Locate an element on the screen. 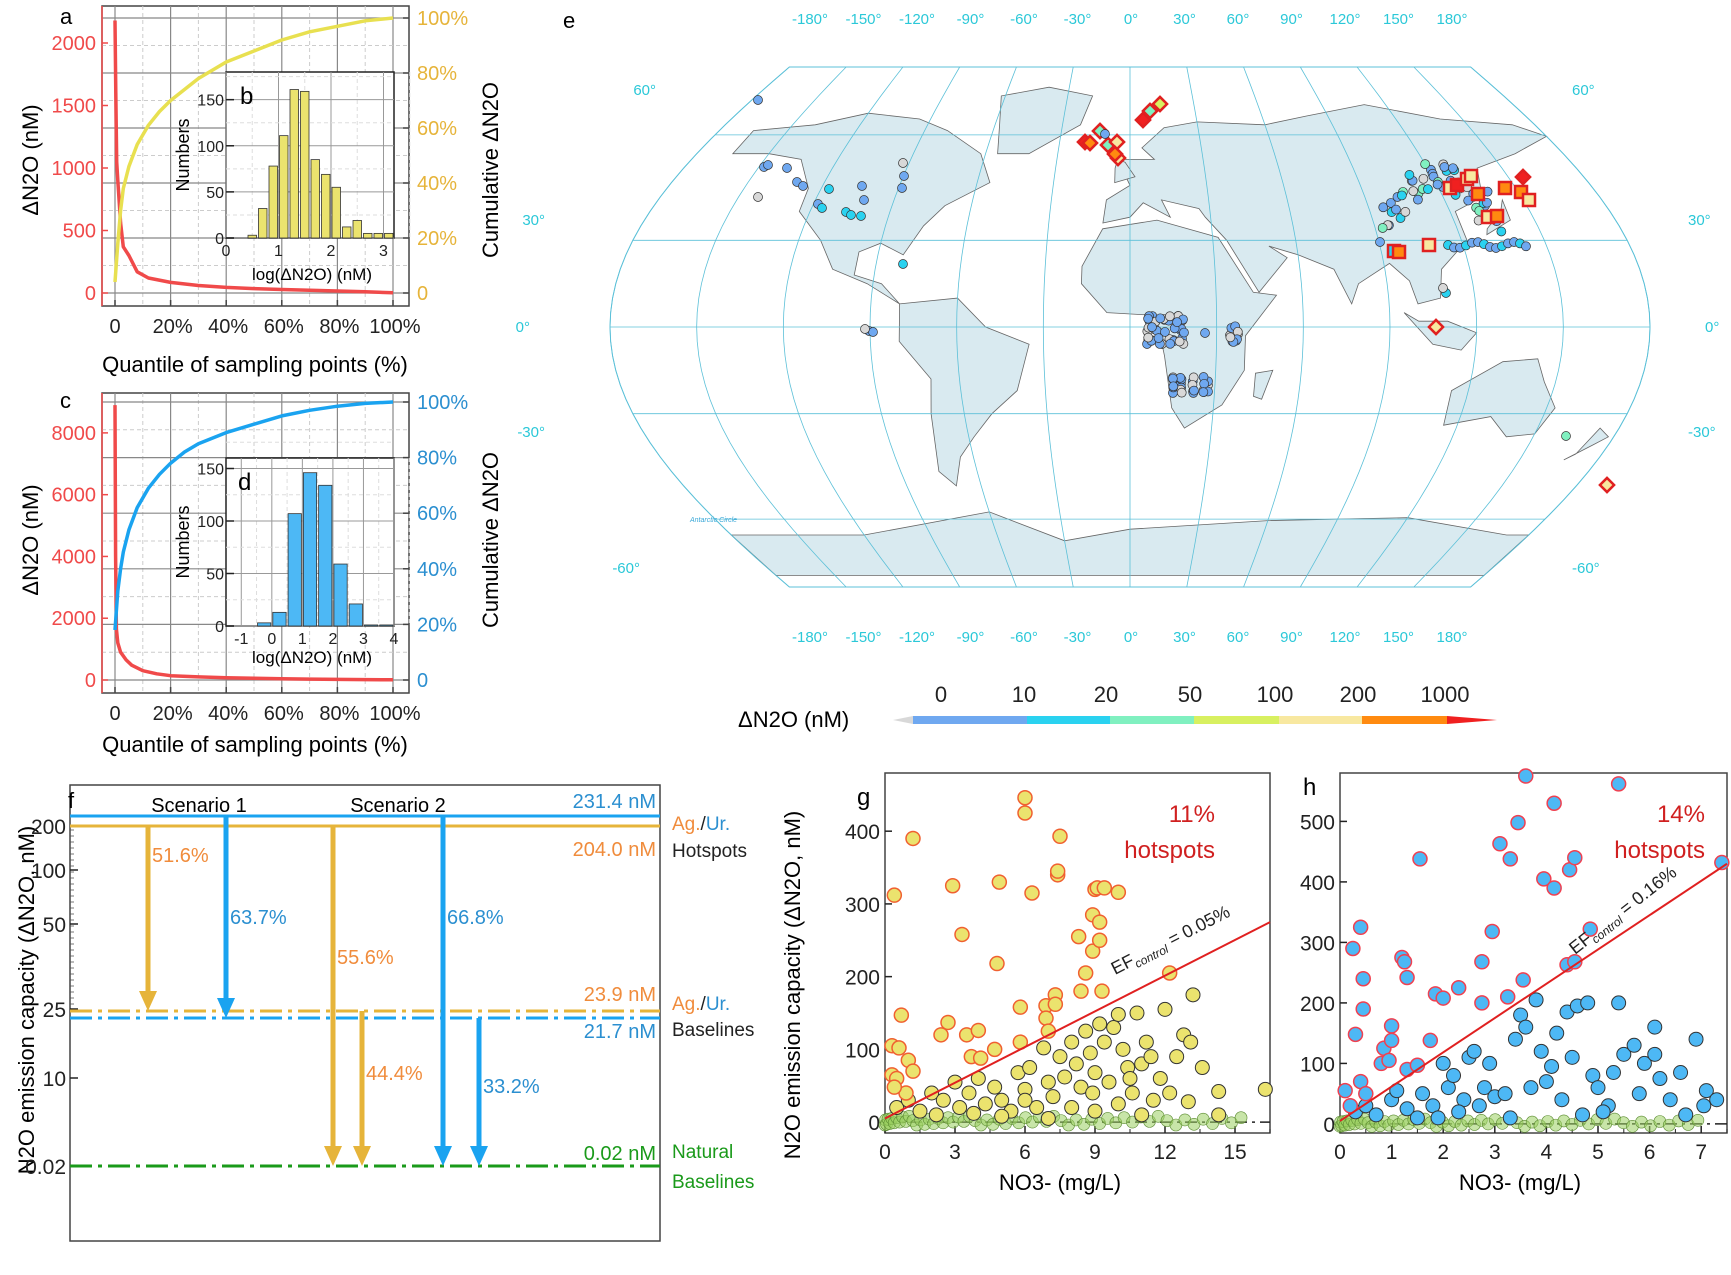 The image size is (1731, 1275). panel-b-axes: 0 50 100 150 0 1 2 3 is located at coordinates (292, 176).